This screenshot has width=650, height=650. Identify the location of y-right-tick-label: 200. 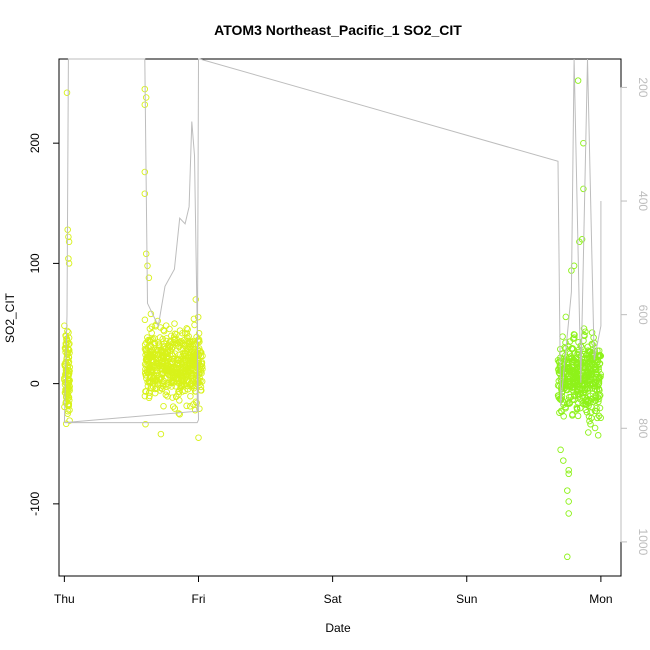
(643, 87).